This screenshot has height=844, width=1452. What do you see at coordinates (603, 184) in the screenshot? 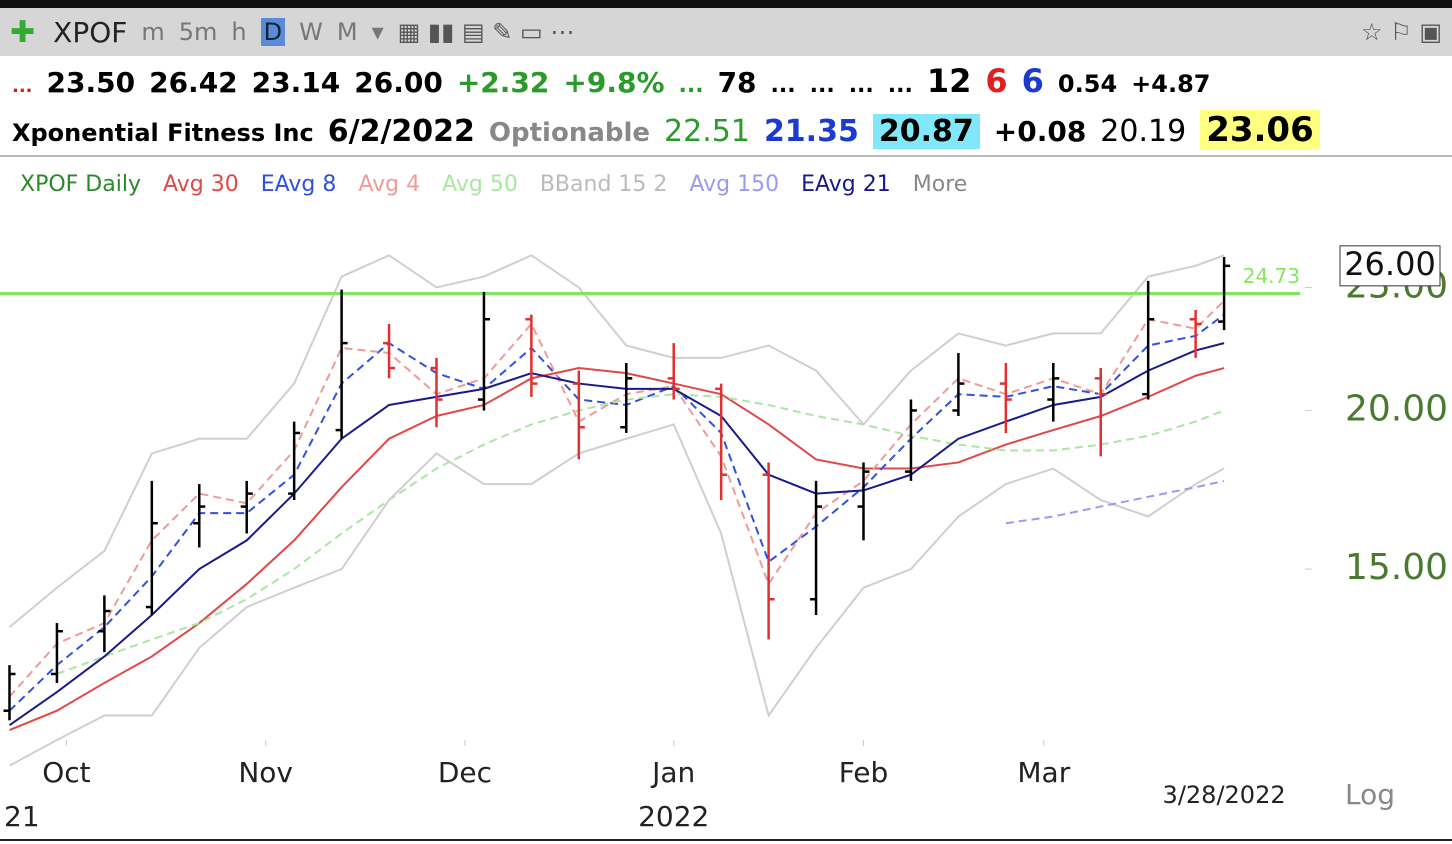
I see `legend-item: BBand 15 2` at bounding box center [603, 184].